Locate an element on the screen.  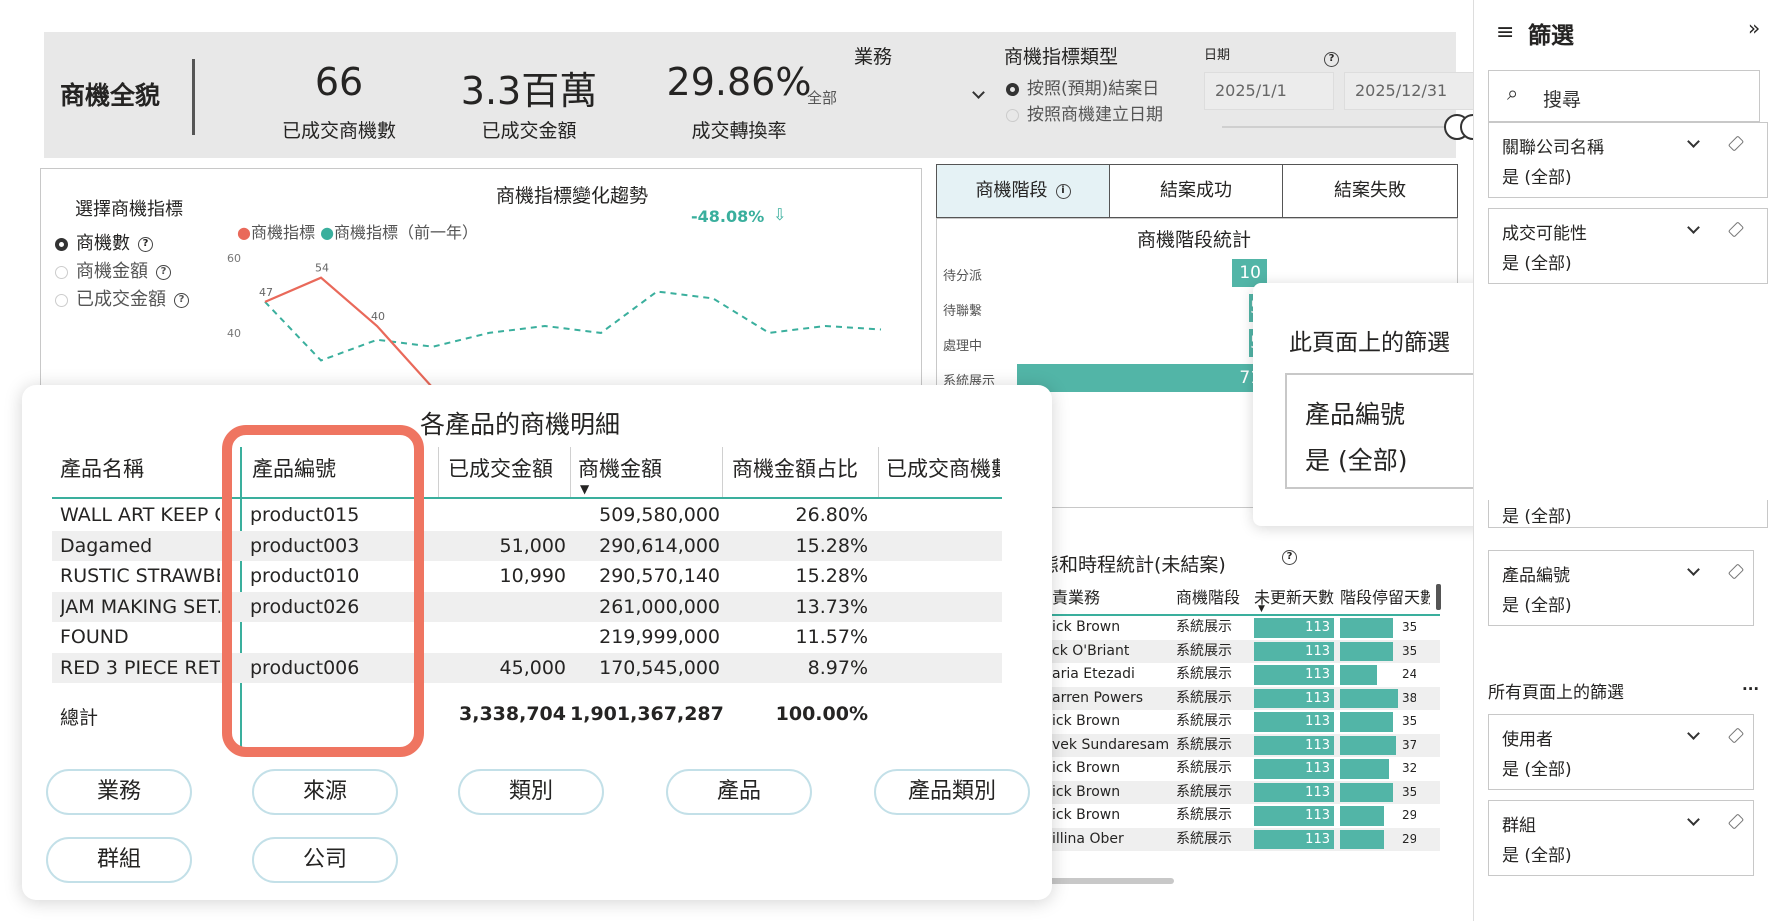
col-header-name: 產品名稱 is located at coordinates (102, 469).